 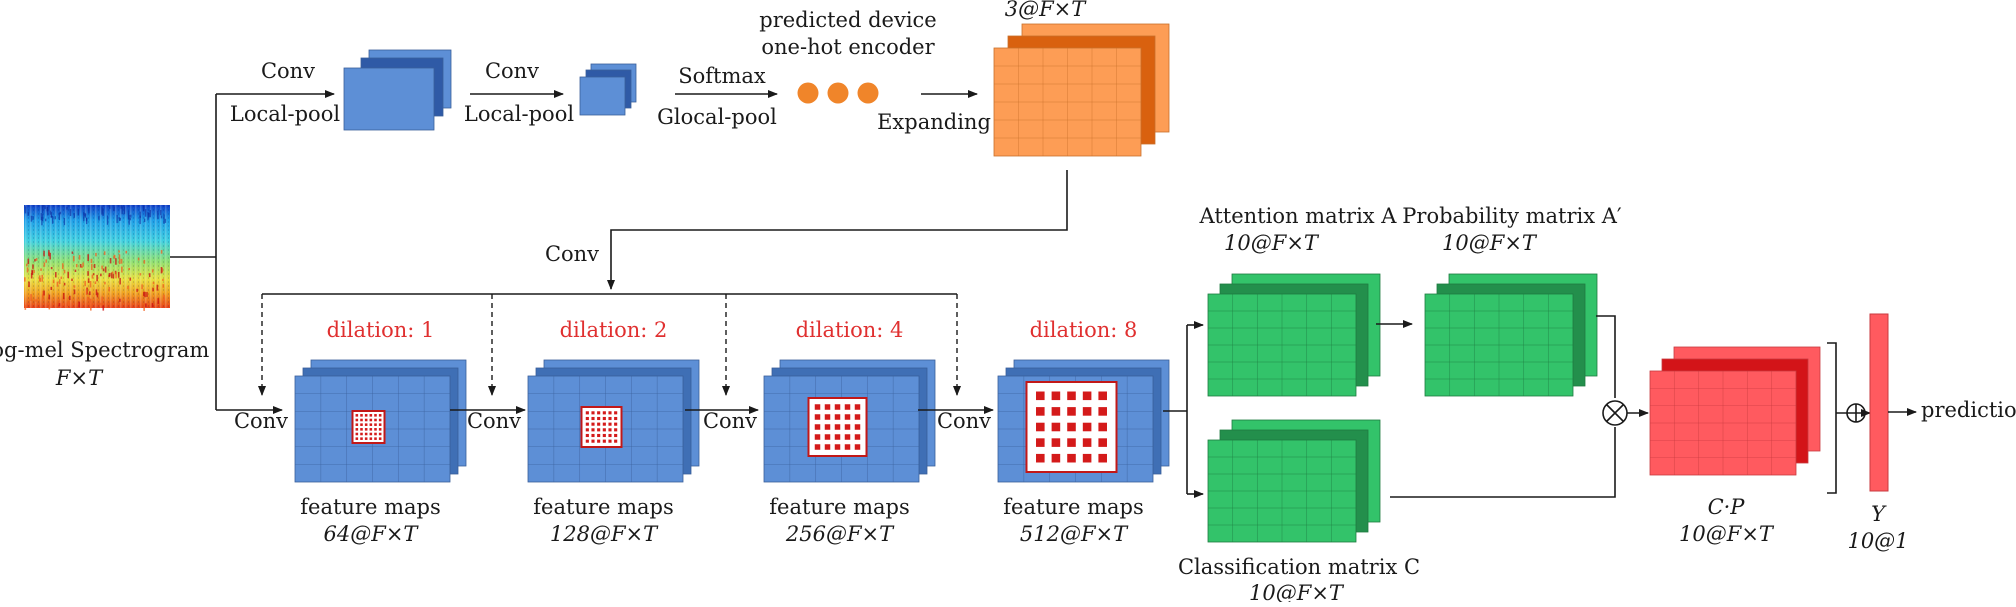 What do you see at coordinates (1074, 534) in the screenshot?
I see `feature-maps-dims: 512@F×T` at bounding box center [1074, 534].